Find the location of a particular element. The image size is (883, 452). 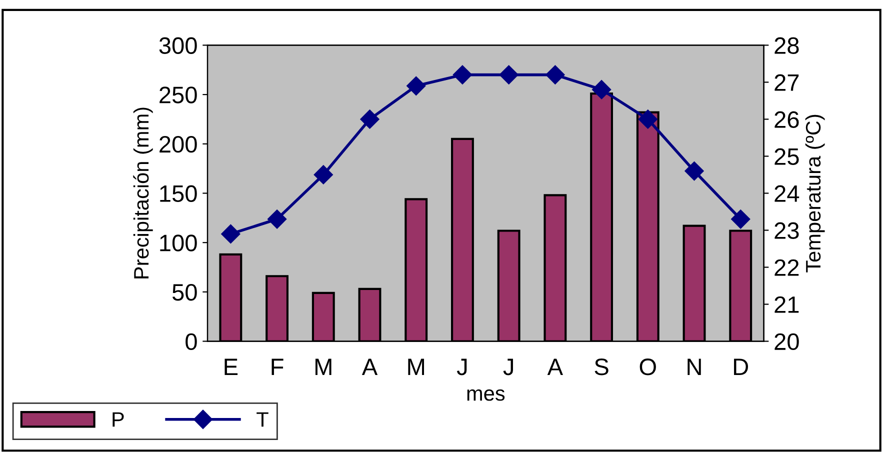

y-tick-label: 250 is located at coordinates (178, 95).